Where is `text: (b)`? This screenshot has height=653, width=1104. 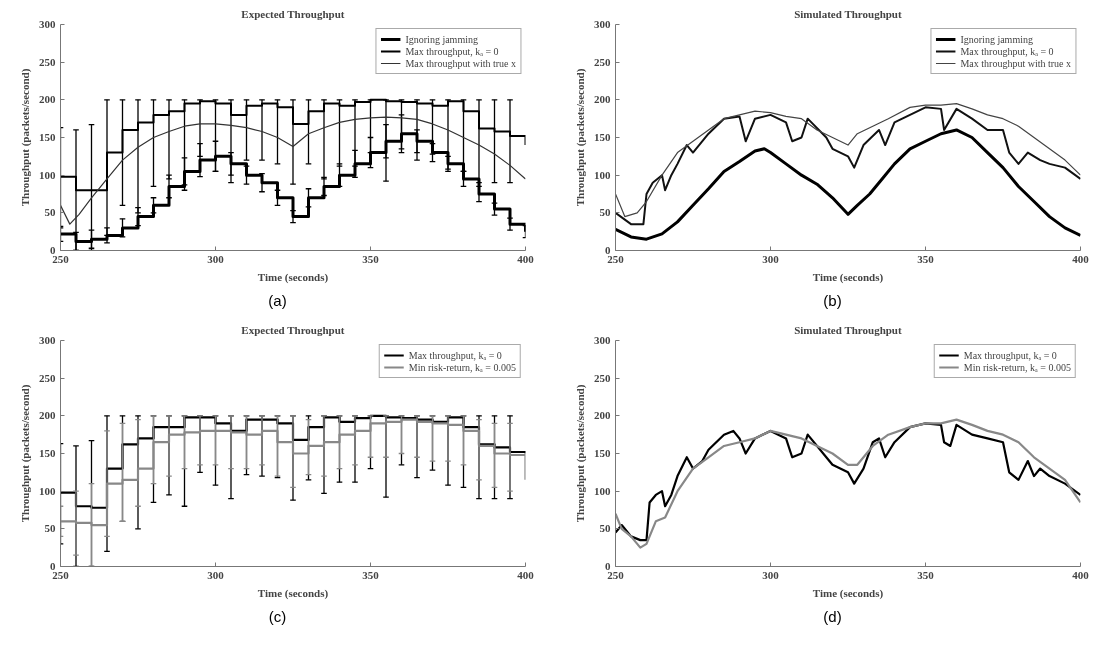
text: (b) is located at coordinates (832, 301).